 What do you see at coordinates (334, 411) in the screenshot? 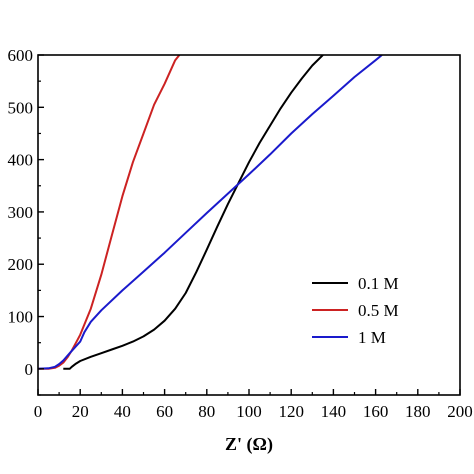
I see `x-tick-label: 140` at bounding box center [334, 411].